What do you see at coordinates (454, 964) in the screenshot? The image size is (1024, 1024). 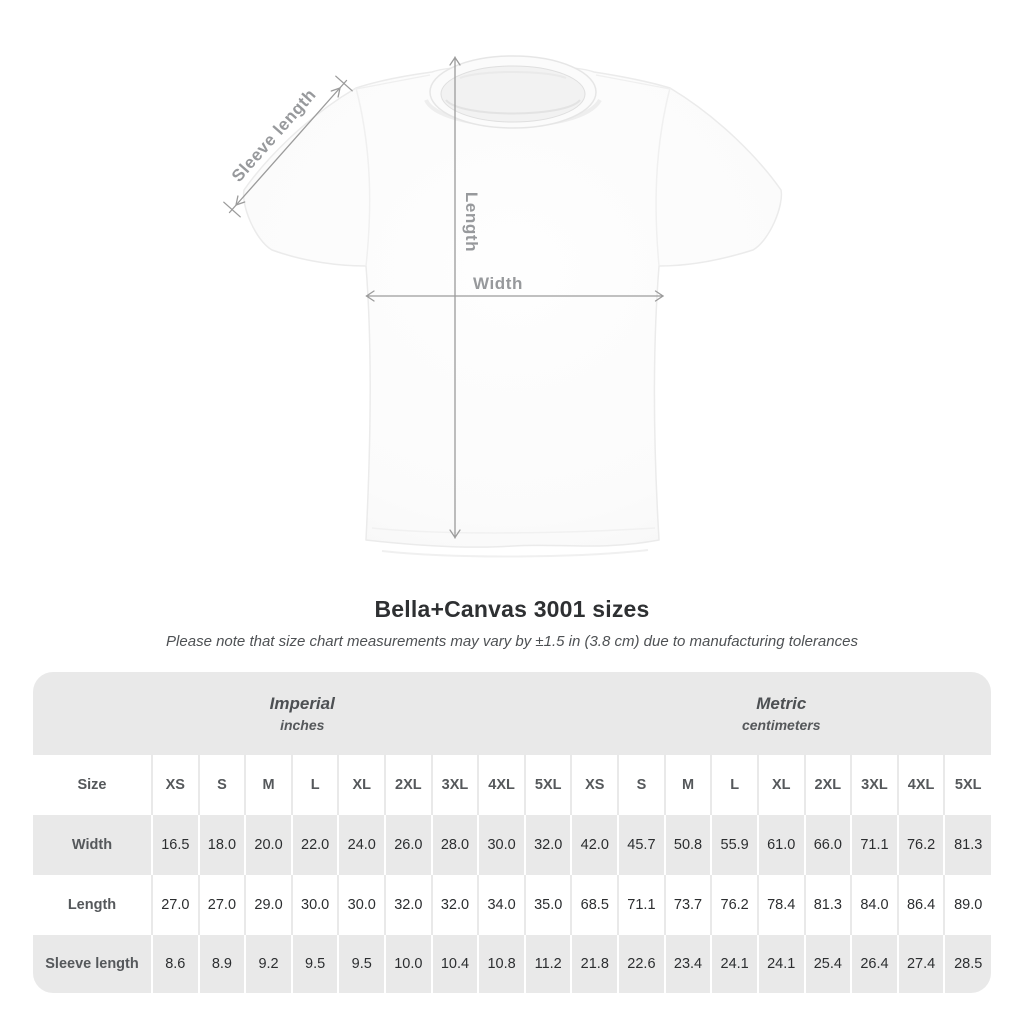 I see `measurement-cell: 10.4` at bounding box center [454, 964].